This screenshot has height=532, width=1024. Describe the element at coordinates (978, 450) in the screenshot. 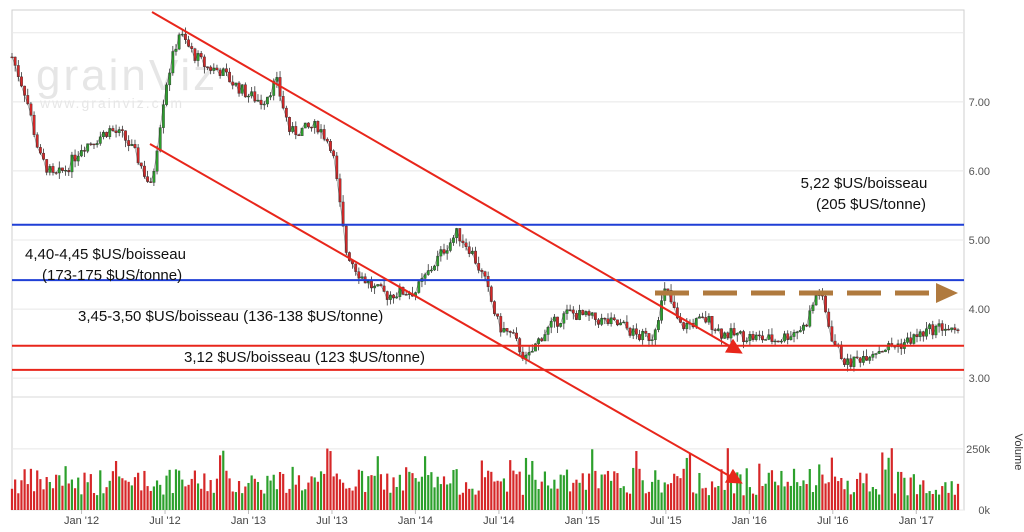

I see `volume-tick-label: 250k` at that location.